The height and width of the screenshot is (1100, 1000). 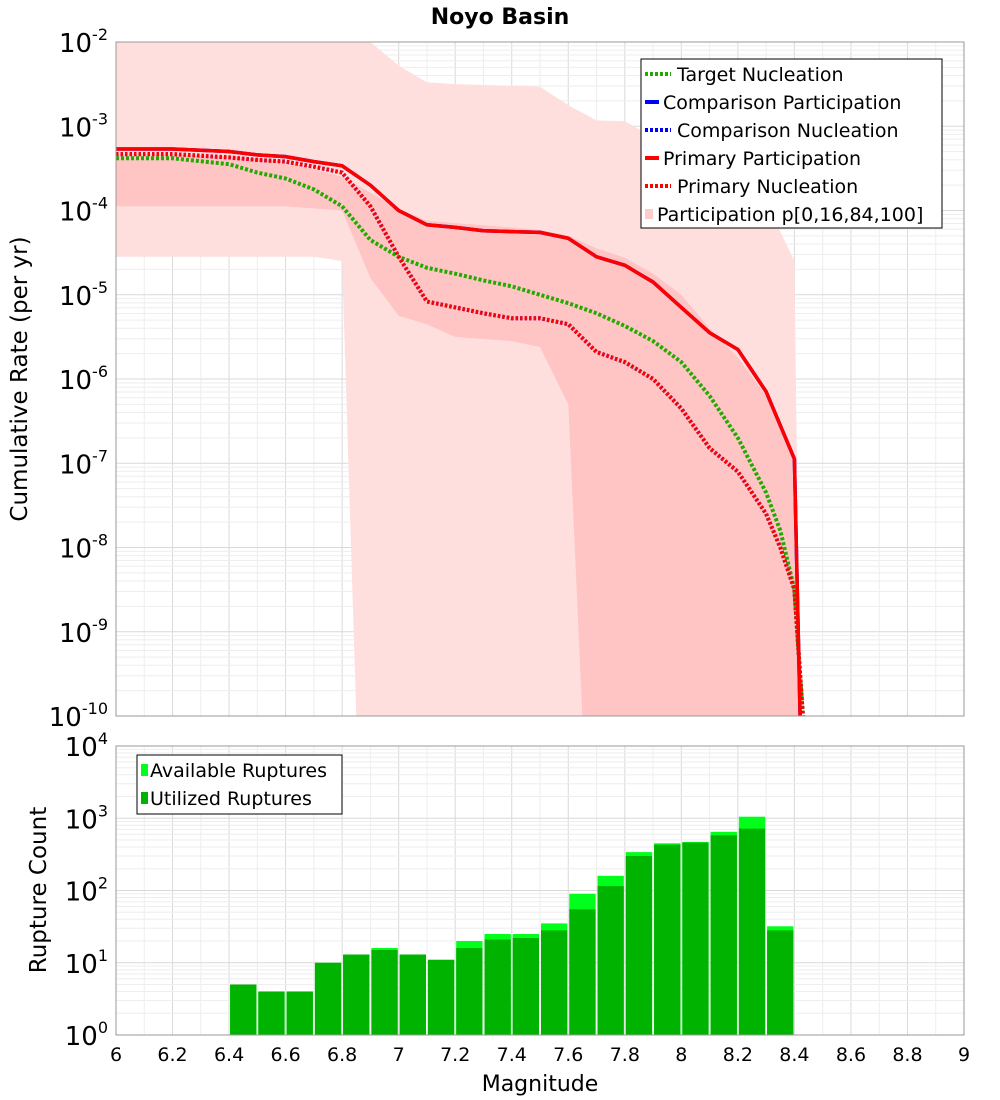 What do you see at coordinates (83, 632) in the screenshot?
I see `y-tick-label: 10⁻⁹` at bounding box center [83, 632].